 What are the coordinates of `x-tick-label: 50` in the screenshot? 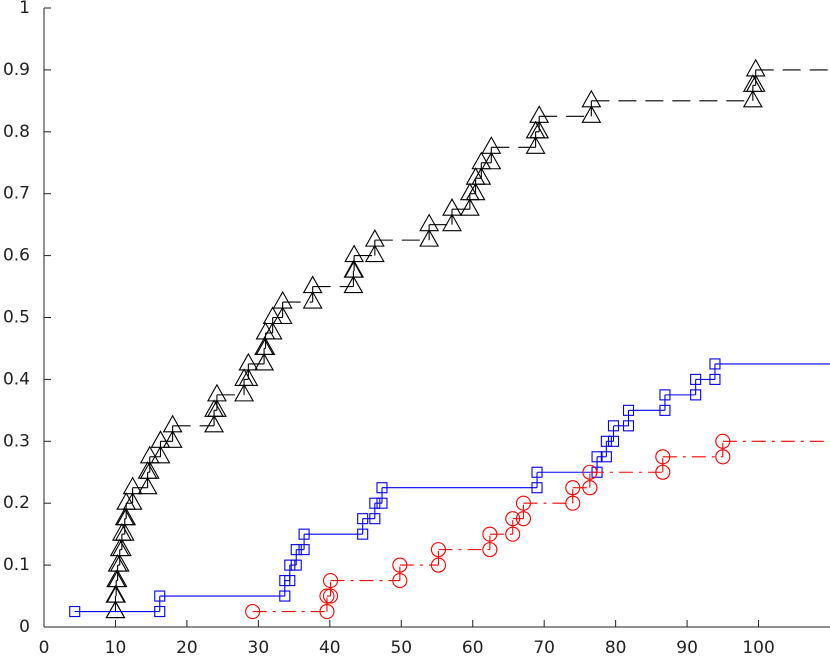 It's located at (401, 648).